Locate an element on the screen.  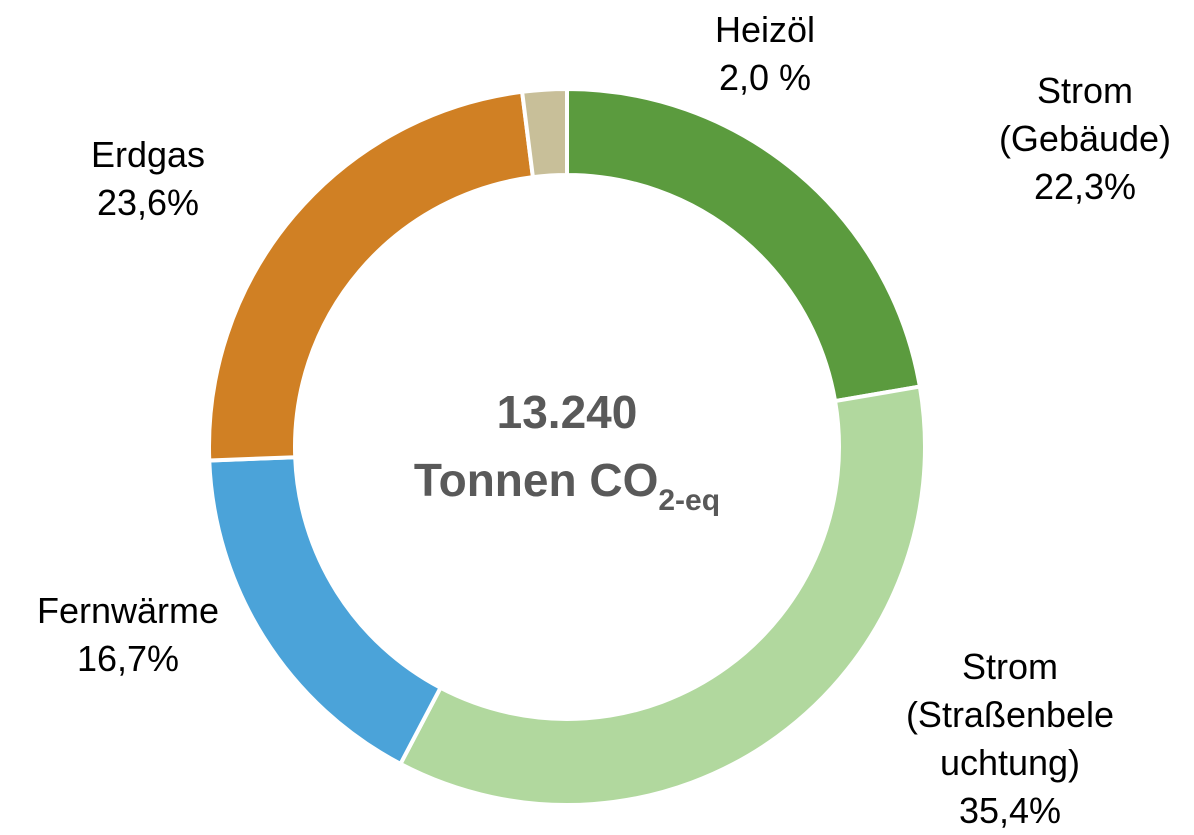
category-label: Fernwärme is located at coordinates (128, 610).